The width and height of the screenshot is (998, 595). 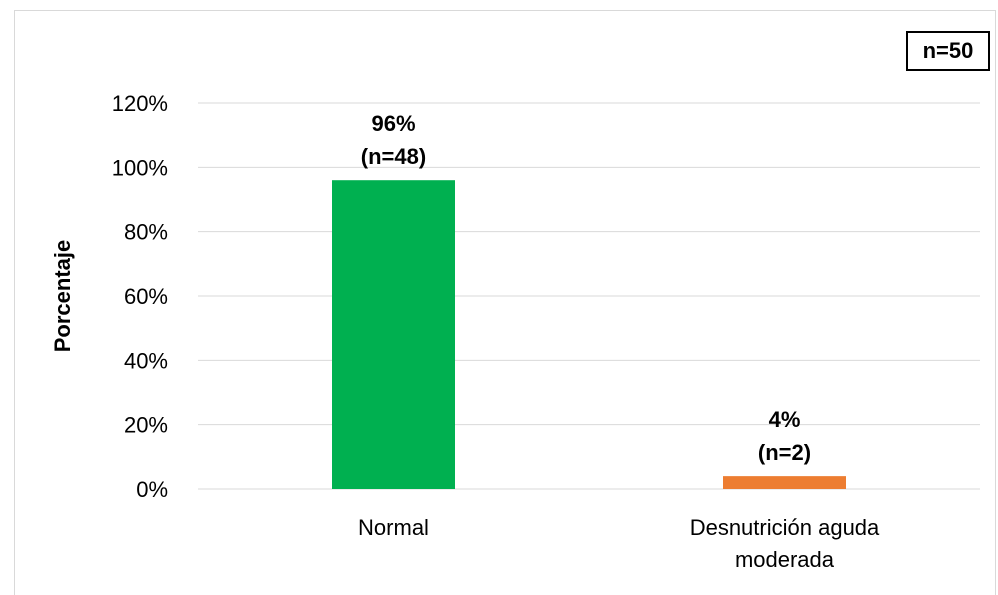 What do you see at coordinates (140, 103) in the screenshot?
I see `y-tick-label: 120%` at bounding box center [140, 103].